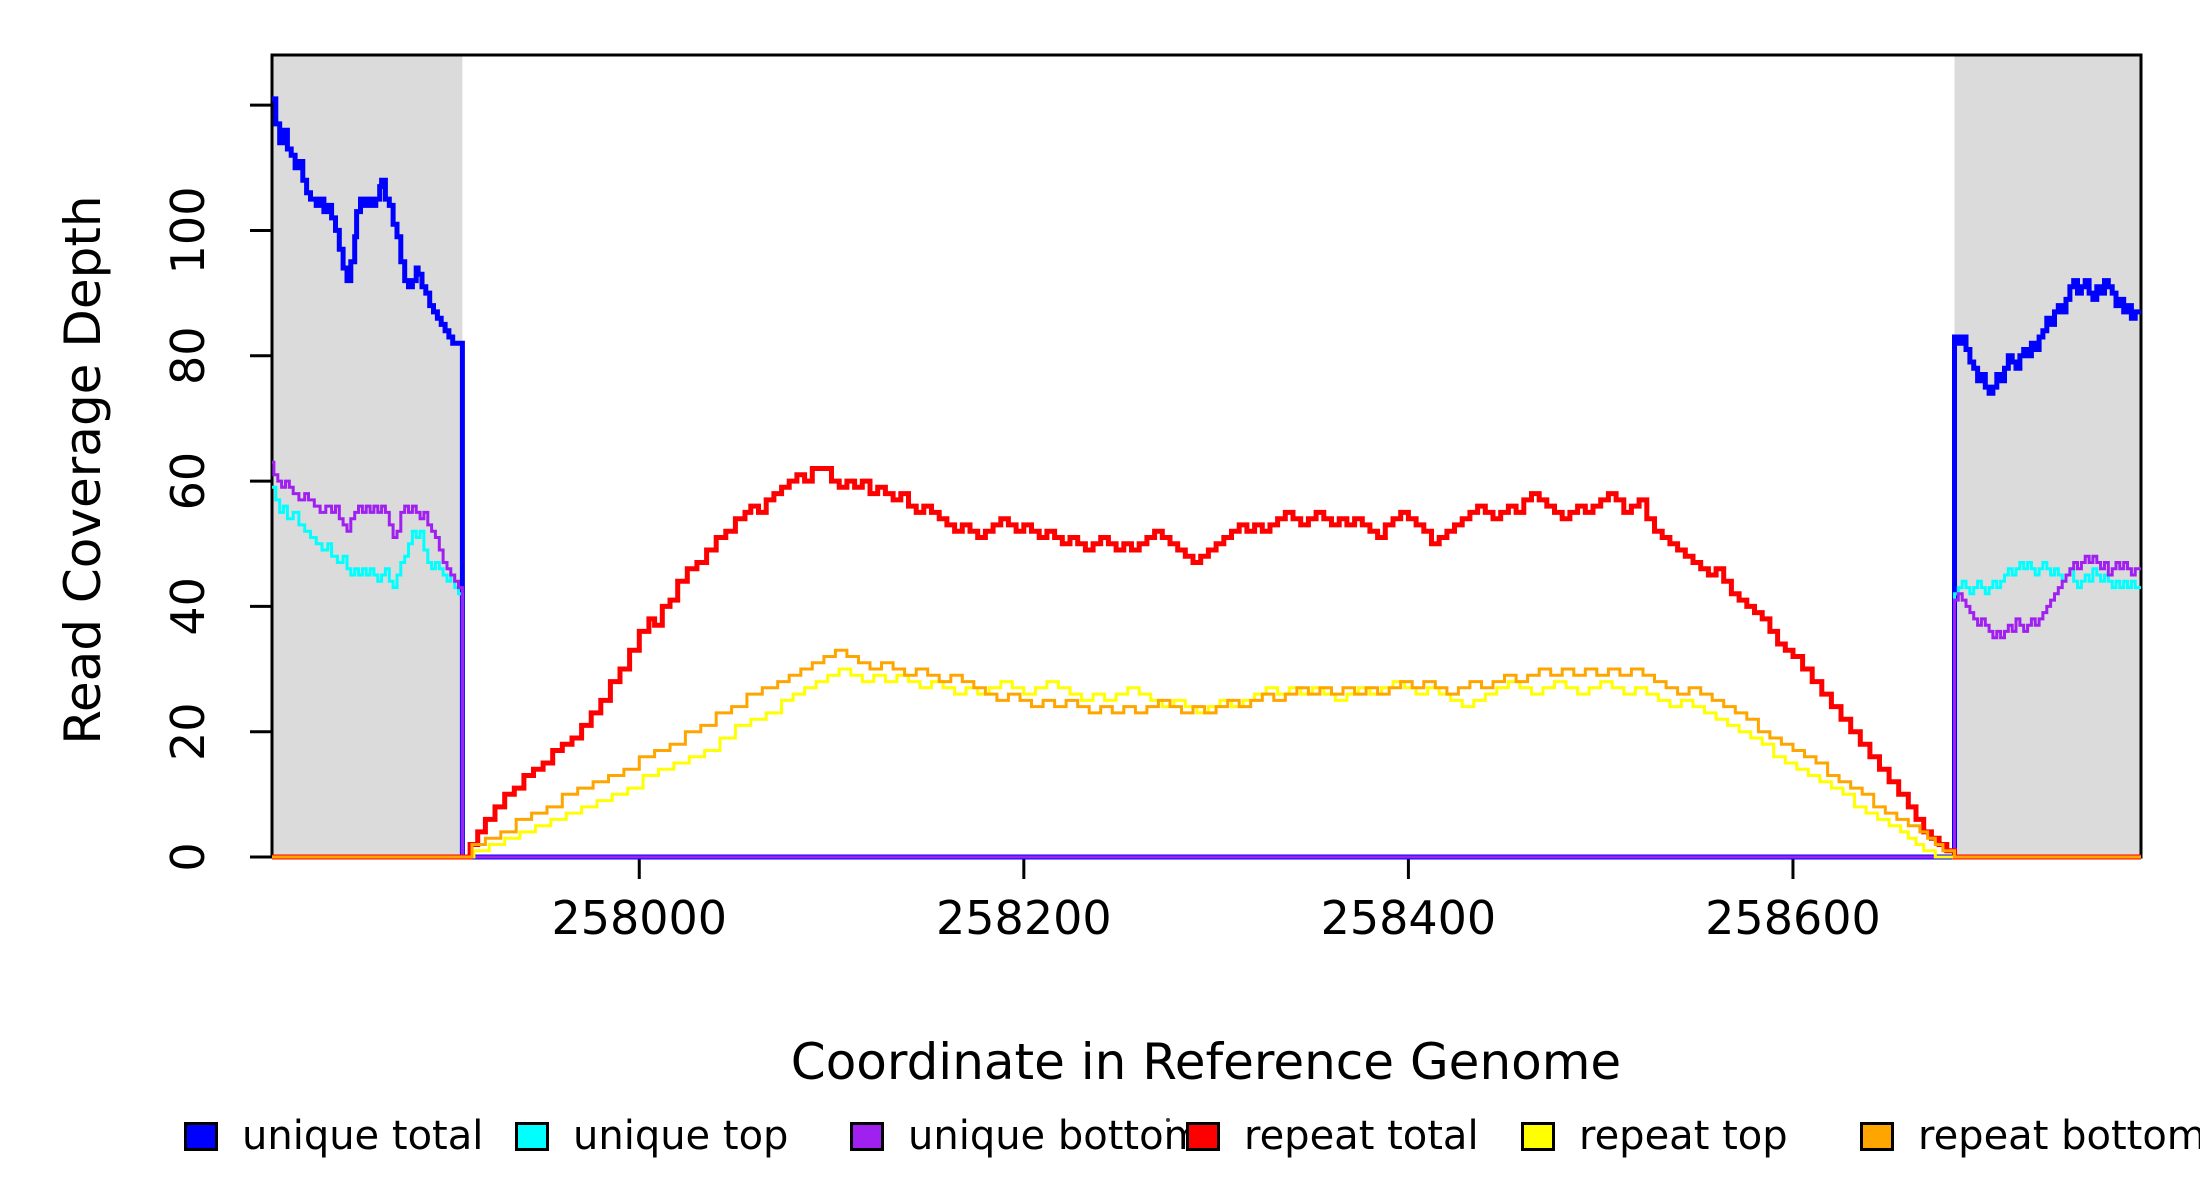 The width and height of the screenshot is (2200, 1200). I want to click on legend-item-unique-bottom: unique bottom, so click(1026, 1136).